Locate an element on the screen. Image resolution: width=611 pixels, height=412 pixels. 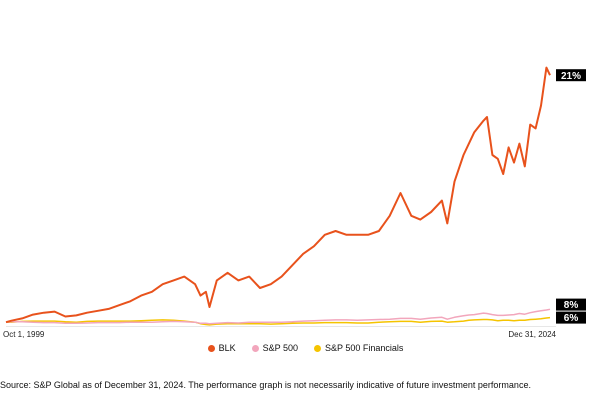
legend-label: S&P 500 is located at coordinates (280, 348).